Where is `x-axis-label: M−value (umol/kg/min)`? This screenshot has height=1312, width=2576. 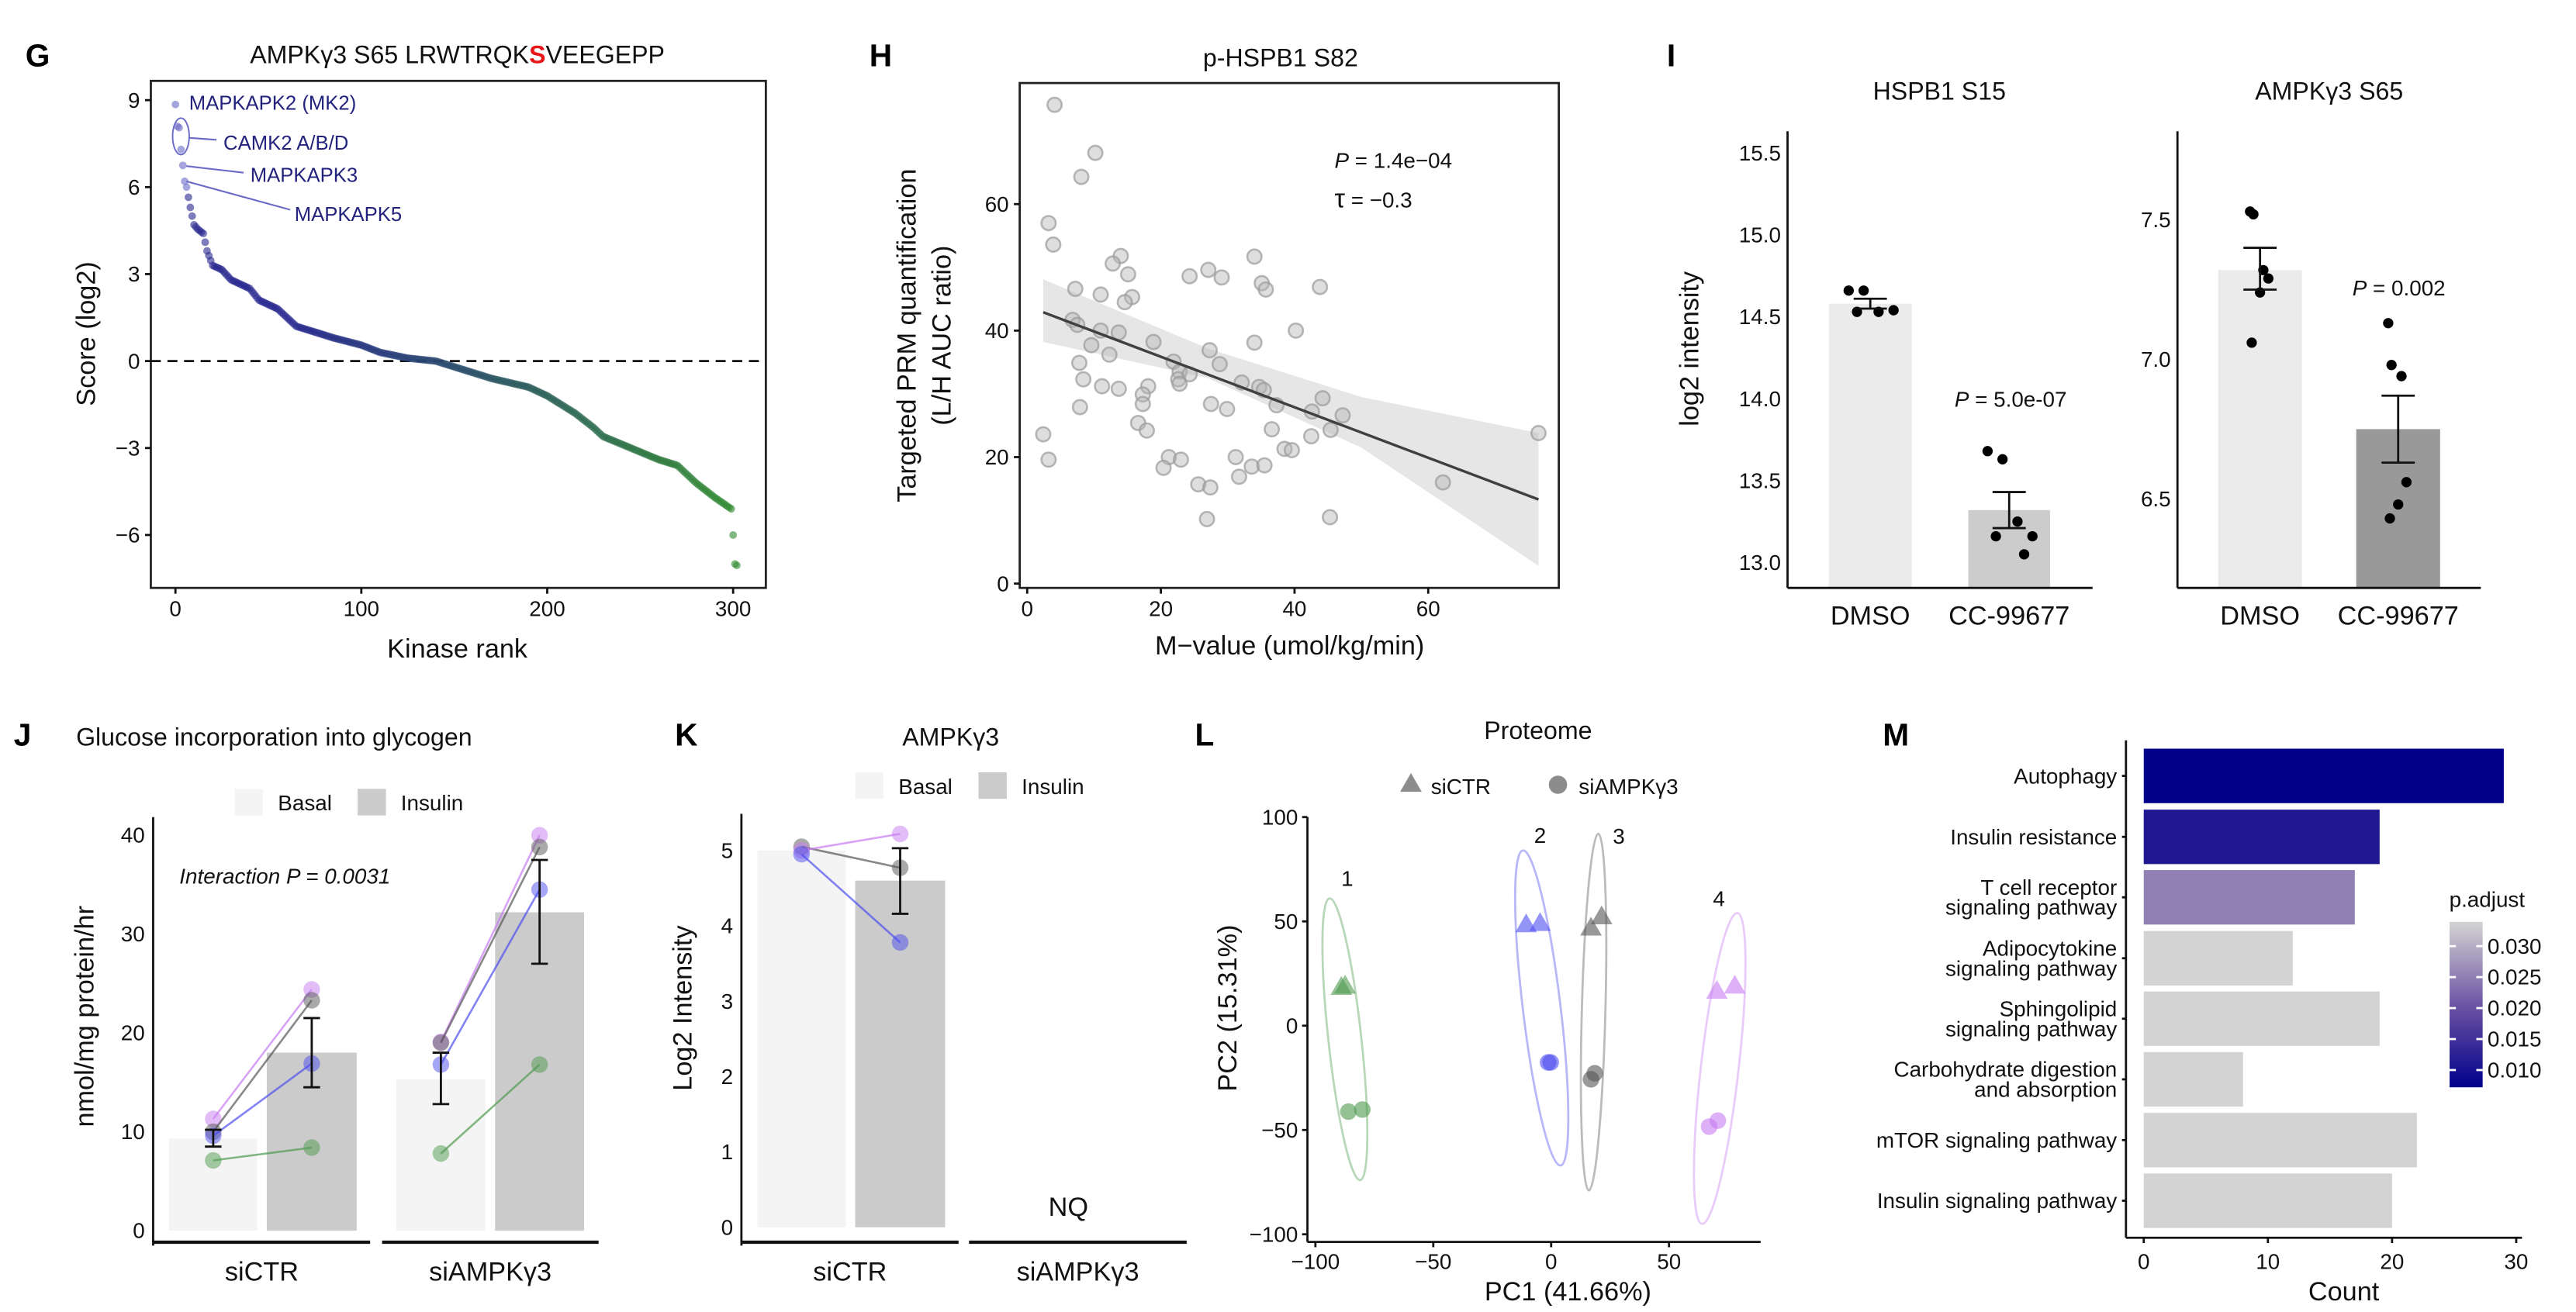
x-axis-label: M−value (umol/kg/min) is located at coordinates (1289, 646).